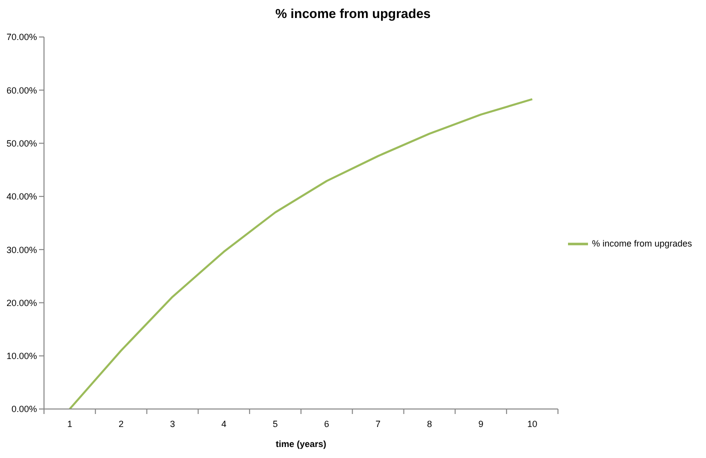  What do you see at coordinates (223, 424) in the screenshot?
I see `x-tick-label: 4` at bounding box center [223, 424].